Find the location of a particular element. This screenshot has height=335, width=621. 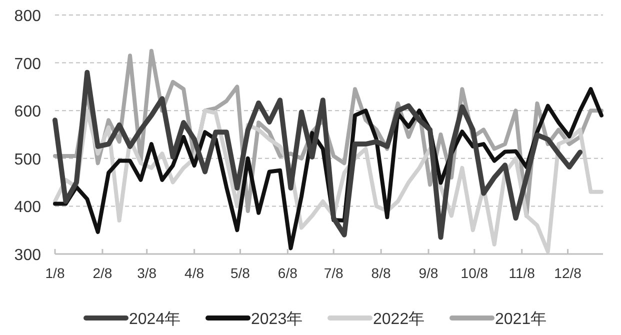

x-tick-label: 5/8 is located at coordinates (240, 273).